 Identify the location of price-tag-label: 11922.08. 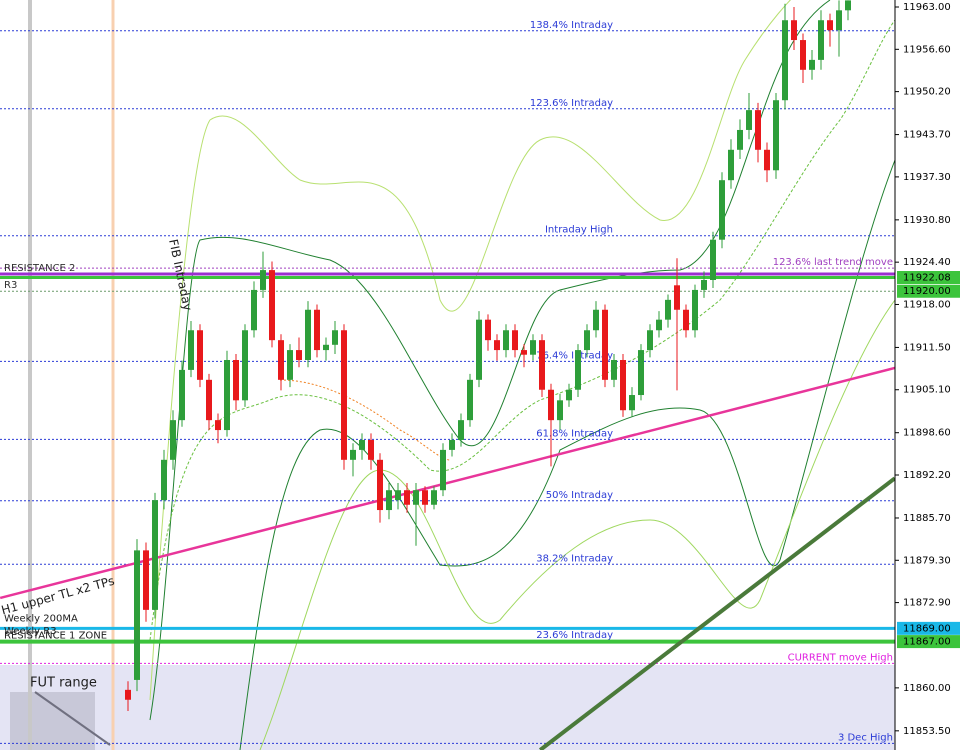
(927, 277).